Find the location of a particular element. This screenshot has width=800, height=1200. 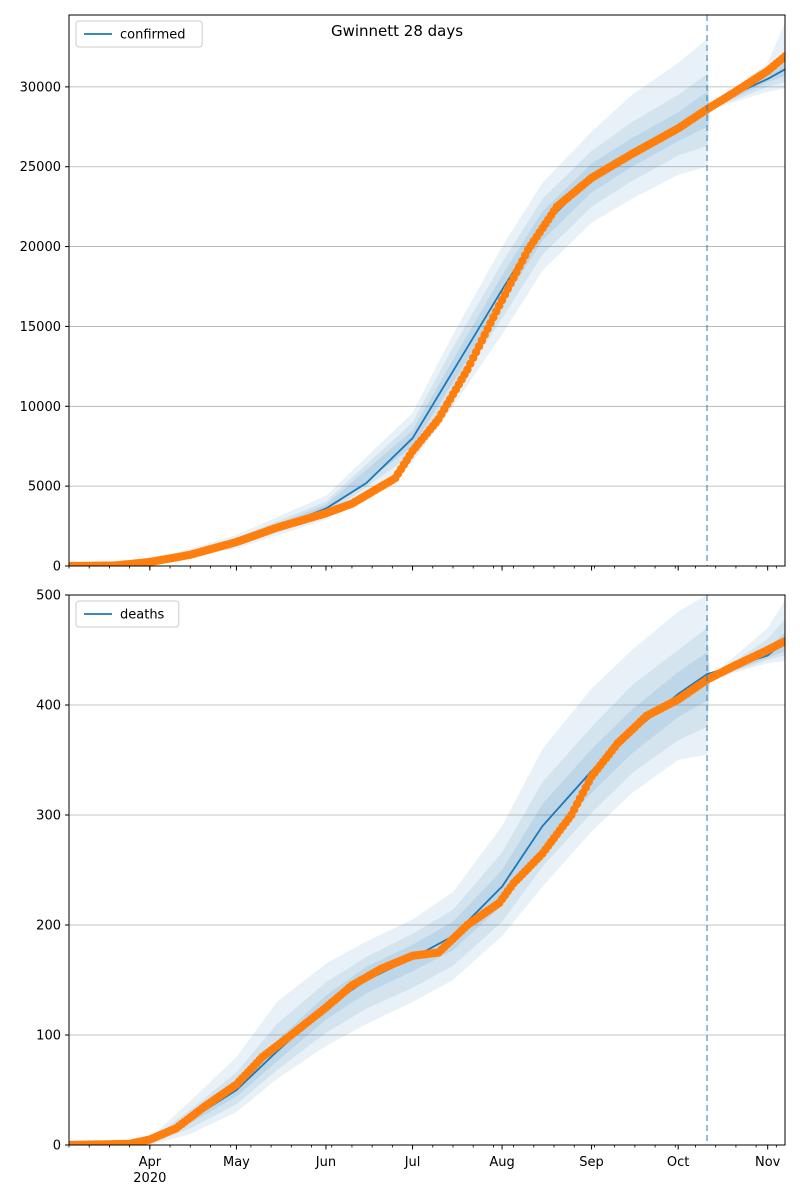

y-tick-label: 15000 is located at coordinates (40, 327).